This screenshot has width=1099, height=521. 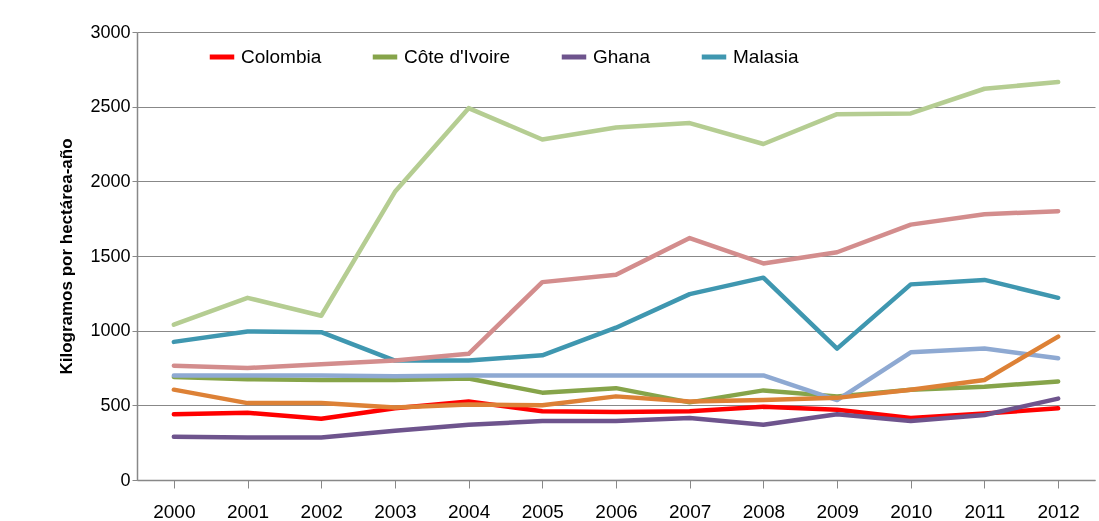 What do you see at coordinates (542, 510) in the screenshot?
I see `x-tick-label: 2005` at bounding box center [542, 510].